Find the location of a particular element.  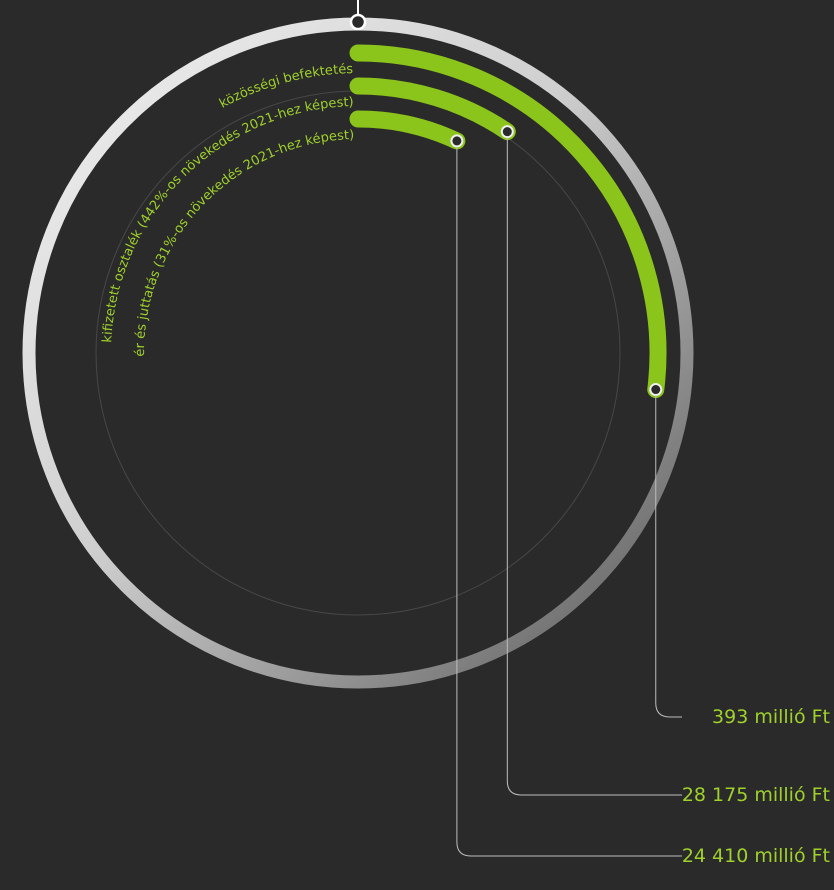

value-label-2: 24 410 millió Ft is located at coordinates (756, 856).